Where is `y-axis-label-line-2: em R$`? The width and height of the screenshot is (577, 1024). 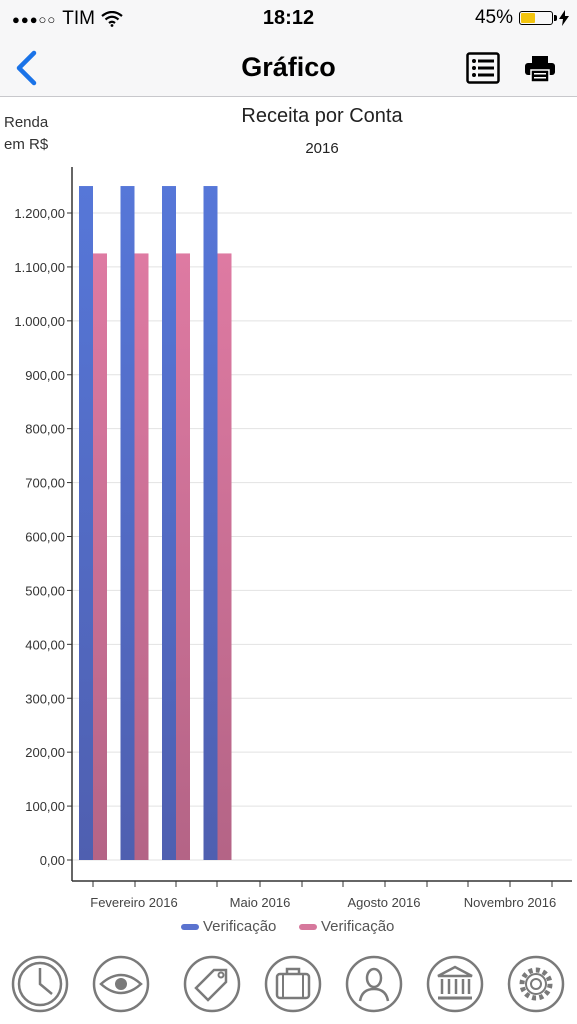
y-axis-label-line-2: em R$ is located at coordinates (26, 144).